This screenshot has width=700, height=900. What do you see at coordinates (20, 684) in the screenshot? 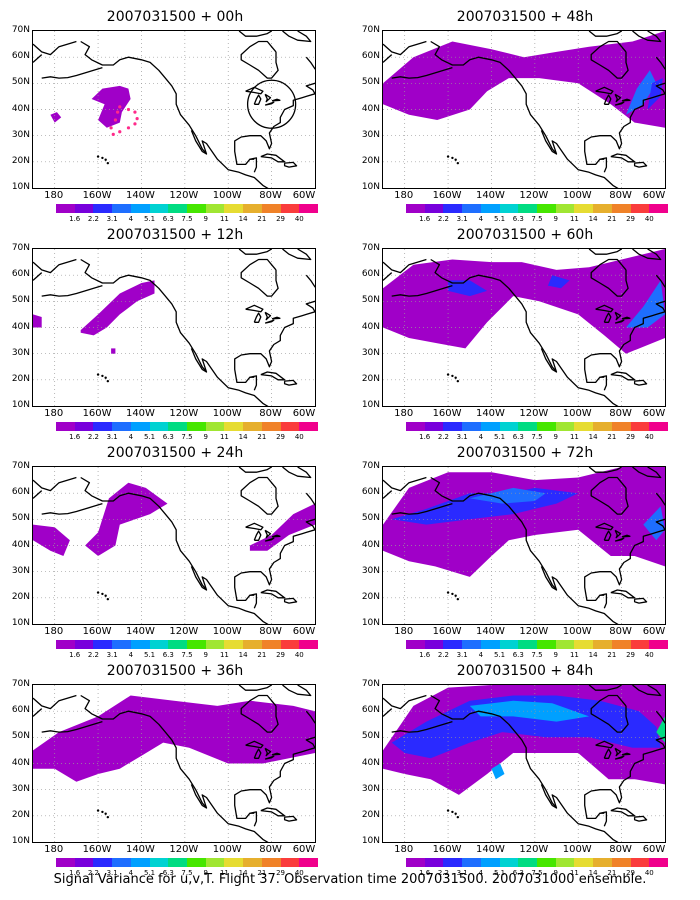
I see `latitude-label: 70N` at bounding box center [20, 684].